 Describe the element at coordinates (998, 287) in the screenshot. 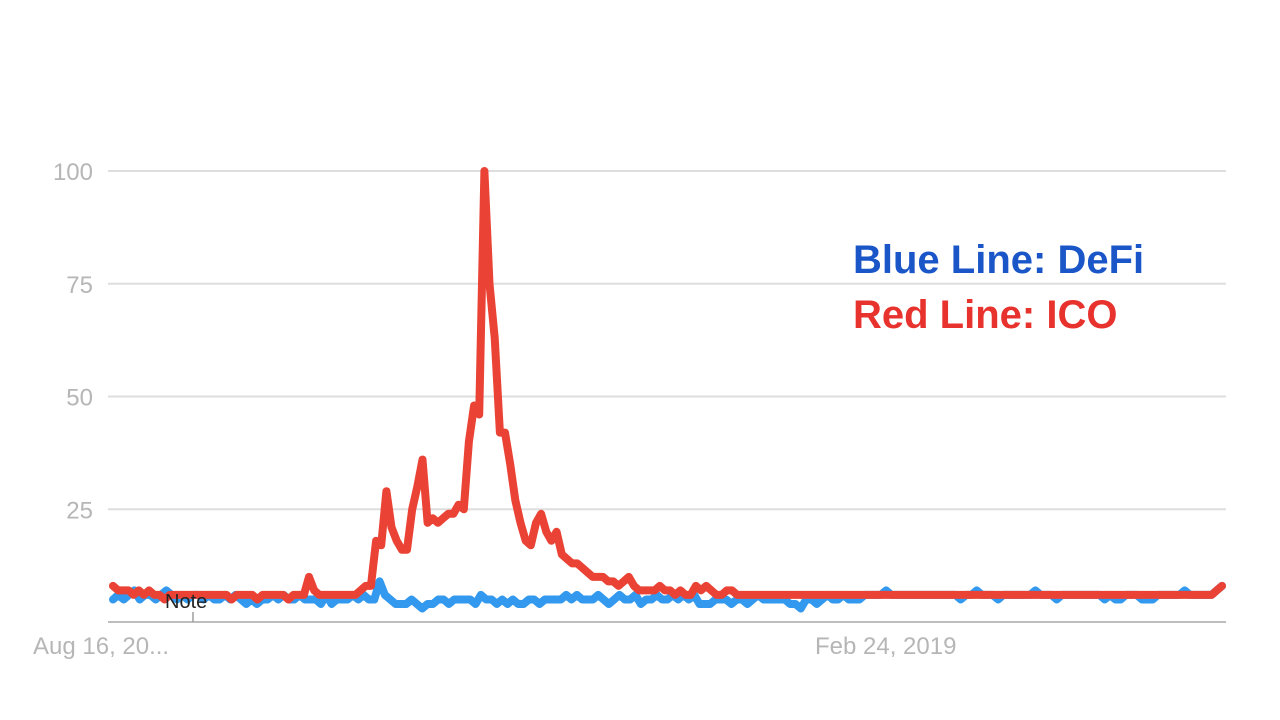

I see `legend: Blue Line: DeFi Red Line: ICO` at that location.